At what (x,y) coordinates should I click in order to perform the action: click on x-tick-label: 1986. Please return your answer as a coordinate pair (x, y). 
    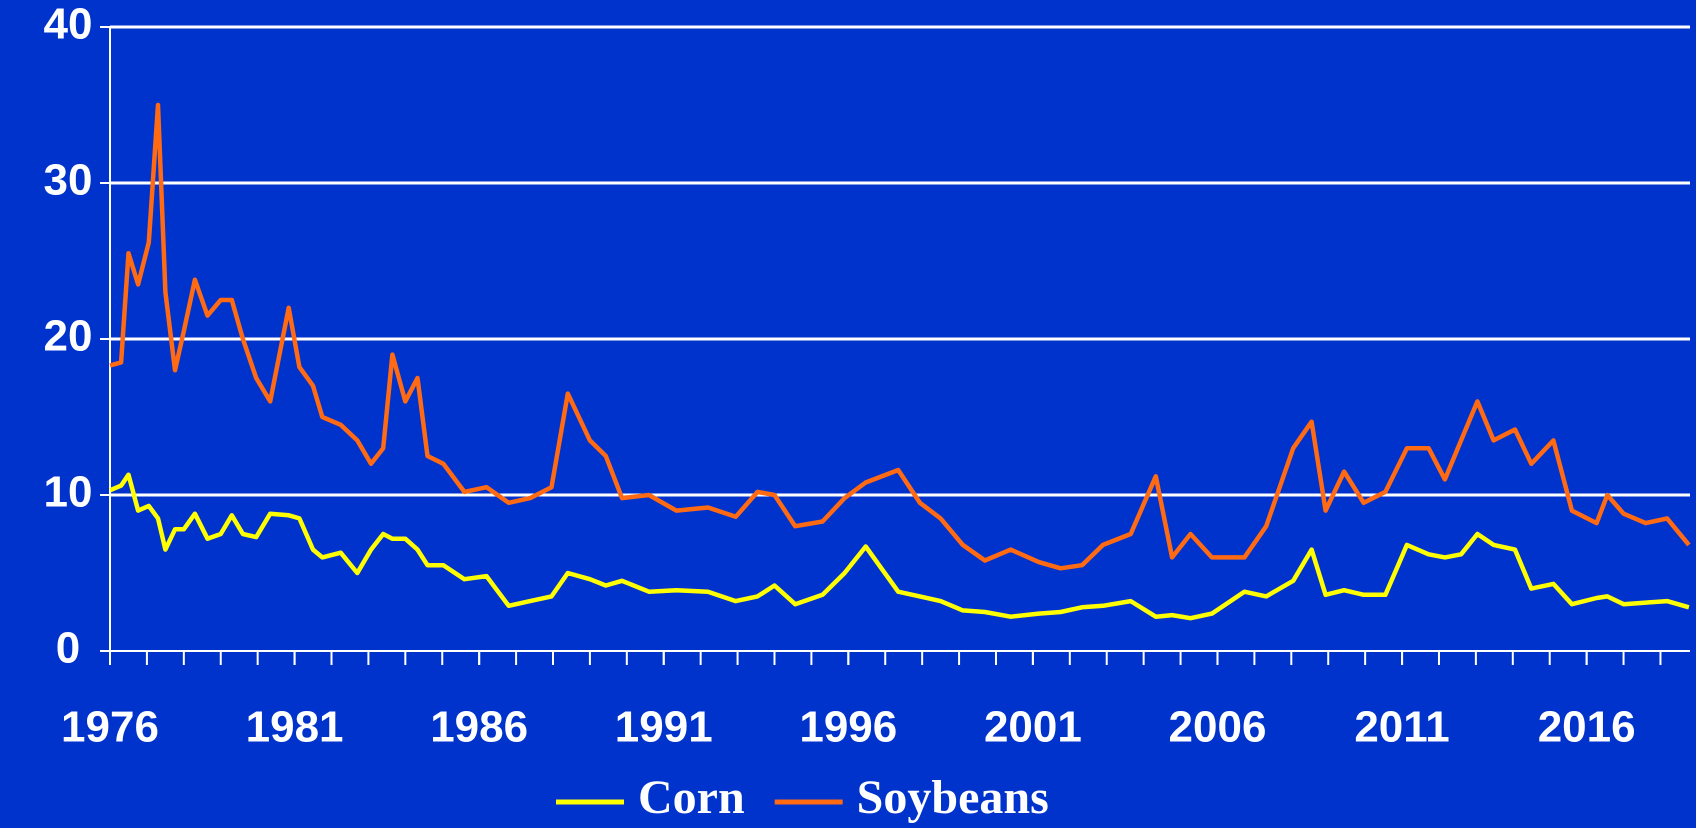
    Looking at the image, I should click on (479, 727).